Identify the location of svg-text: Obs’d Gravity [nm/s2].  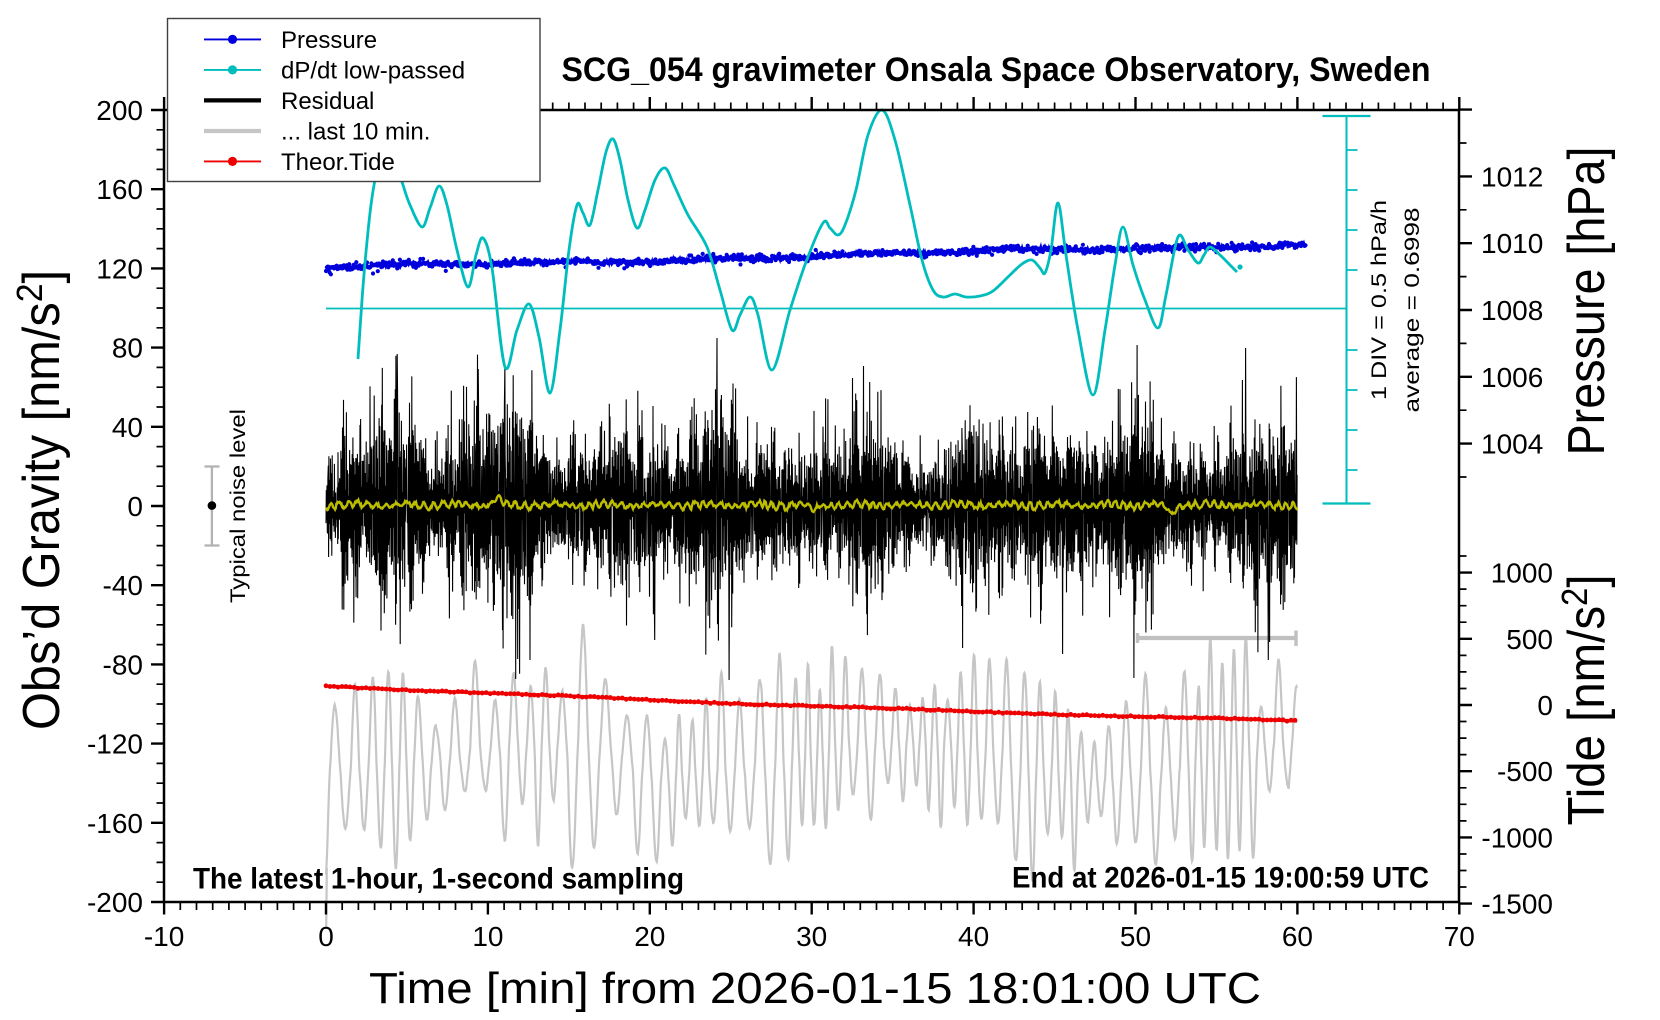
(40, 500).